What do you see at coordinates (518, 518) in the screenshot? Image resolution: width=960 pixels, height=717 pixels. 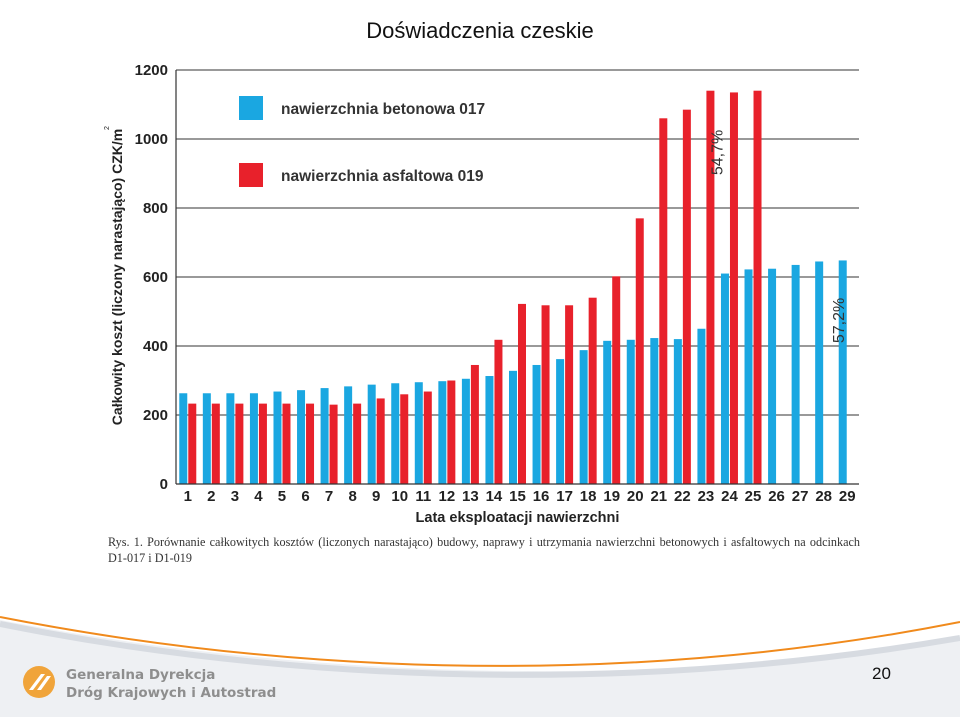 I see `x-axis-title: Lata eksploatacji nawierzchni` at bounding box center [518, 518].